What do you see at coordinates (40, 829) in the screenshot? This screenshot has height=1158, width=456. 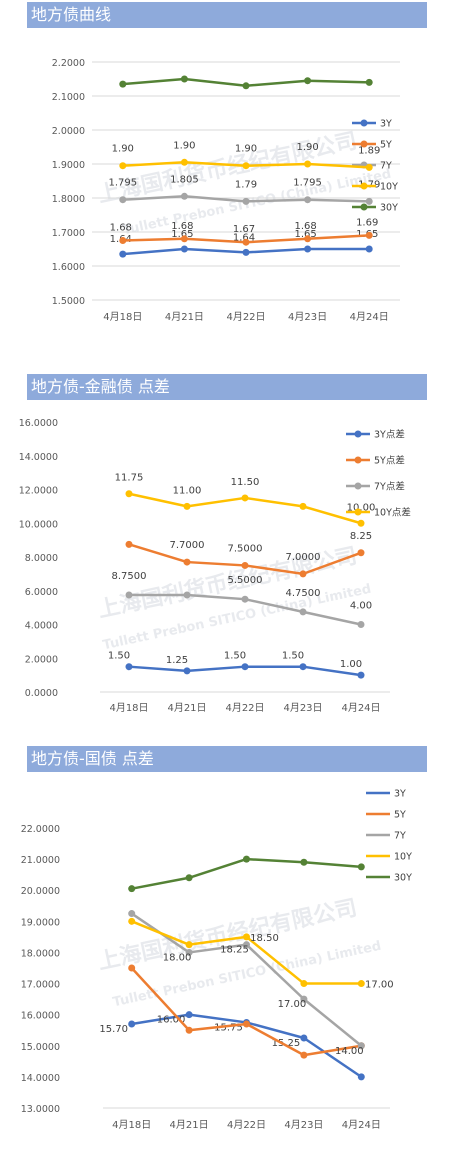 I see `y-tick-label: 22.0000` at bounding box center [40, 829].